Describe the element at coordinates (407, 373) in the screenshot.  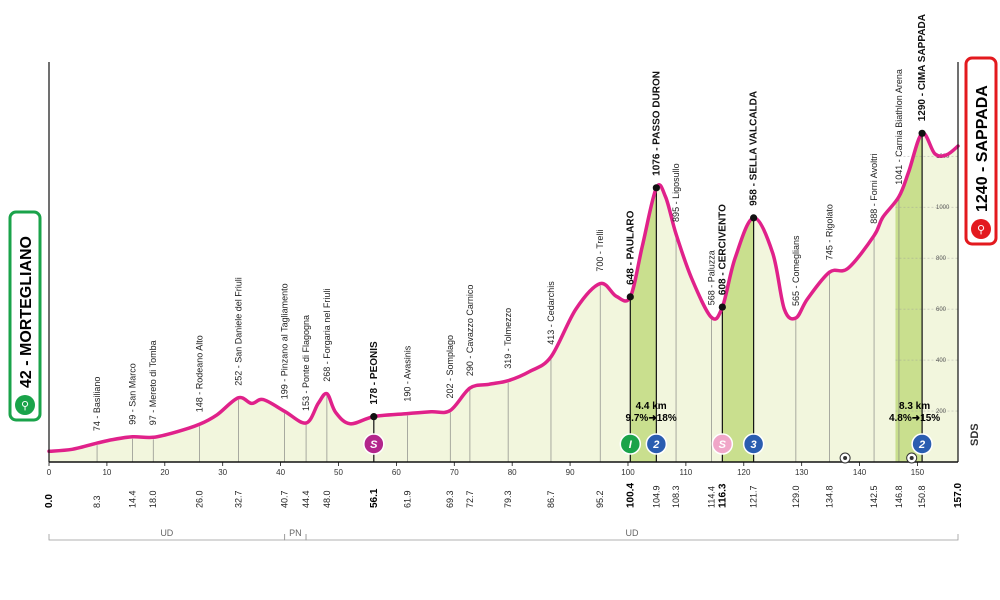
I see `location-label: 190 - Avasinis` at that location.